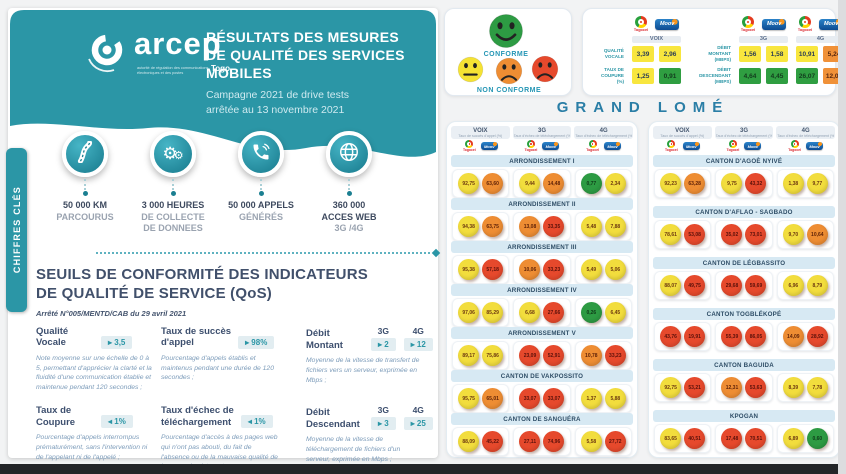 This screenshot has width=846, height=474. What do you see at coordinates (603, 269) in the screenshot?
I see `metric-pair-group: 5,49 5,06` at bounding box center [603, 269].